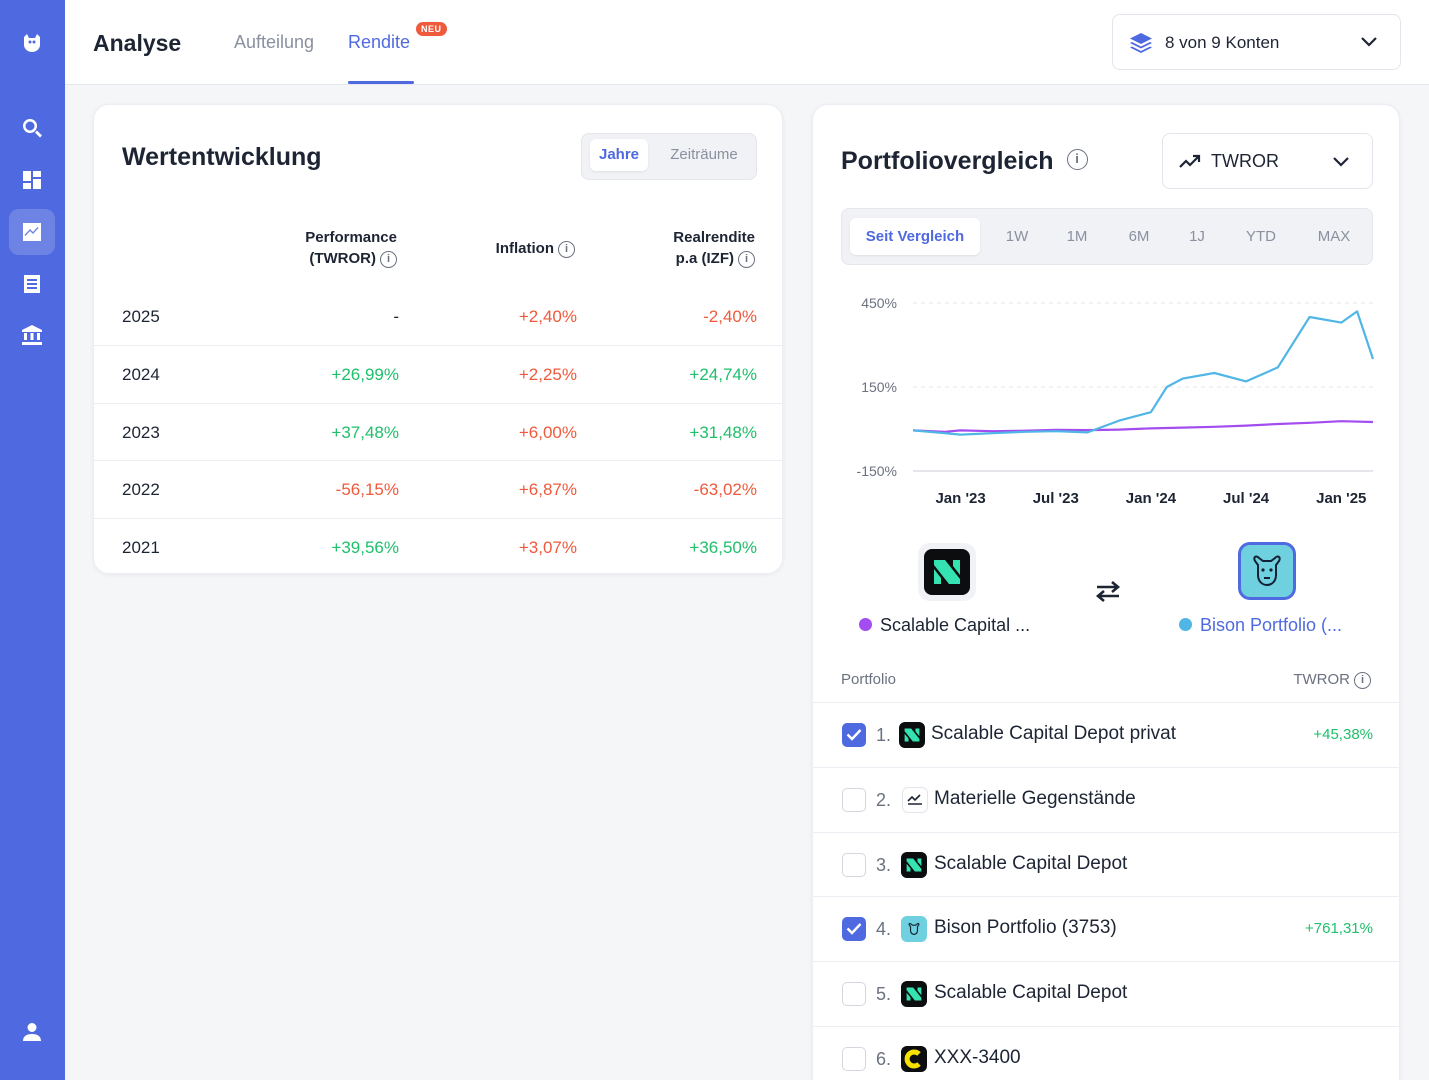  What do you see at coordinates (1139, 236) in the screenshot?
I see `range-6m: 6M` at bounding box center [1139, 236].